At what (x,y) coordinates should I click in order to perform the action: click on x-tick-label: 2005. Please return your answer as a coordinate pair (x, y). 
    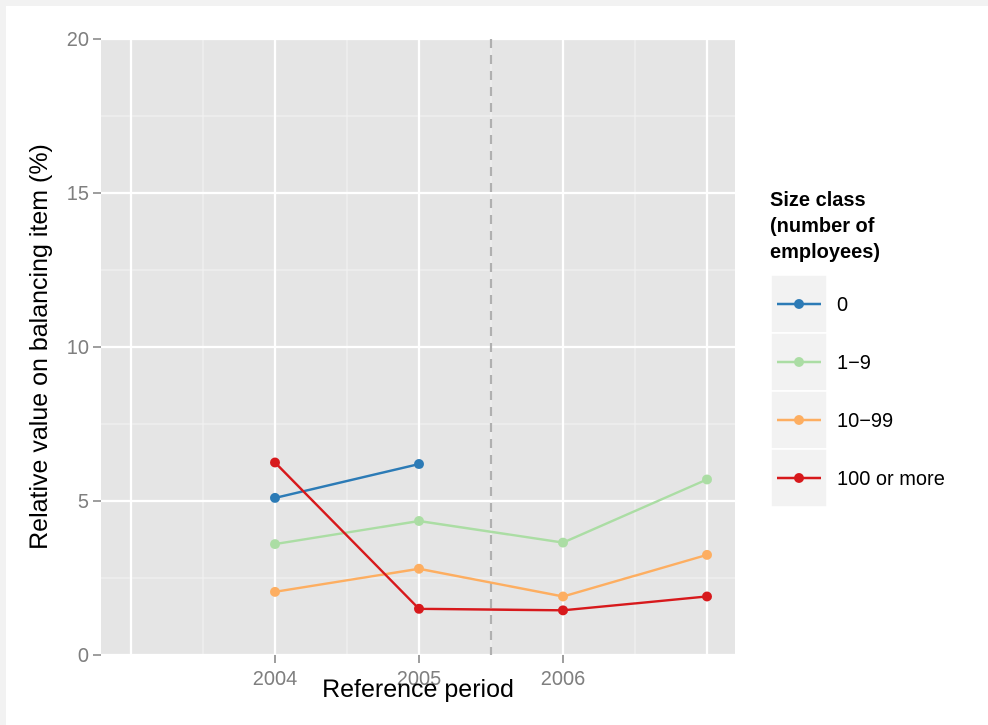
    Looking at the image, I should click on (419, 679).